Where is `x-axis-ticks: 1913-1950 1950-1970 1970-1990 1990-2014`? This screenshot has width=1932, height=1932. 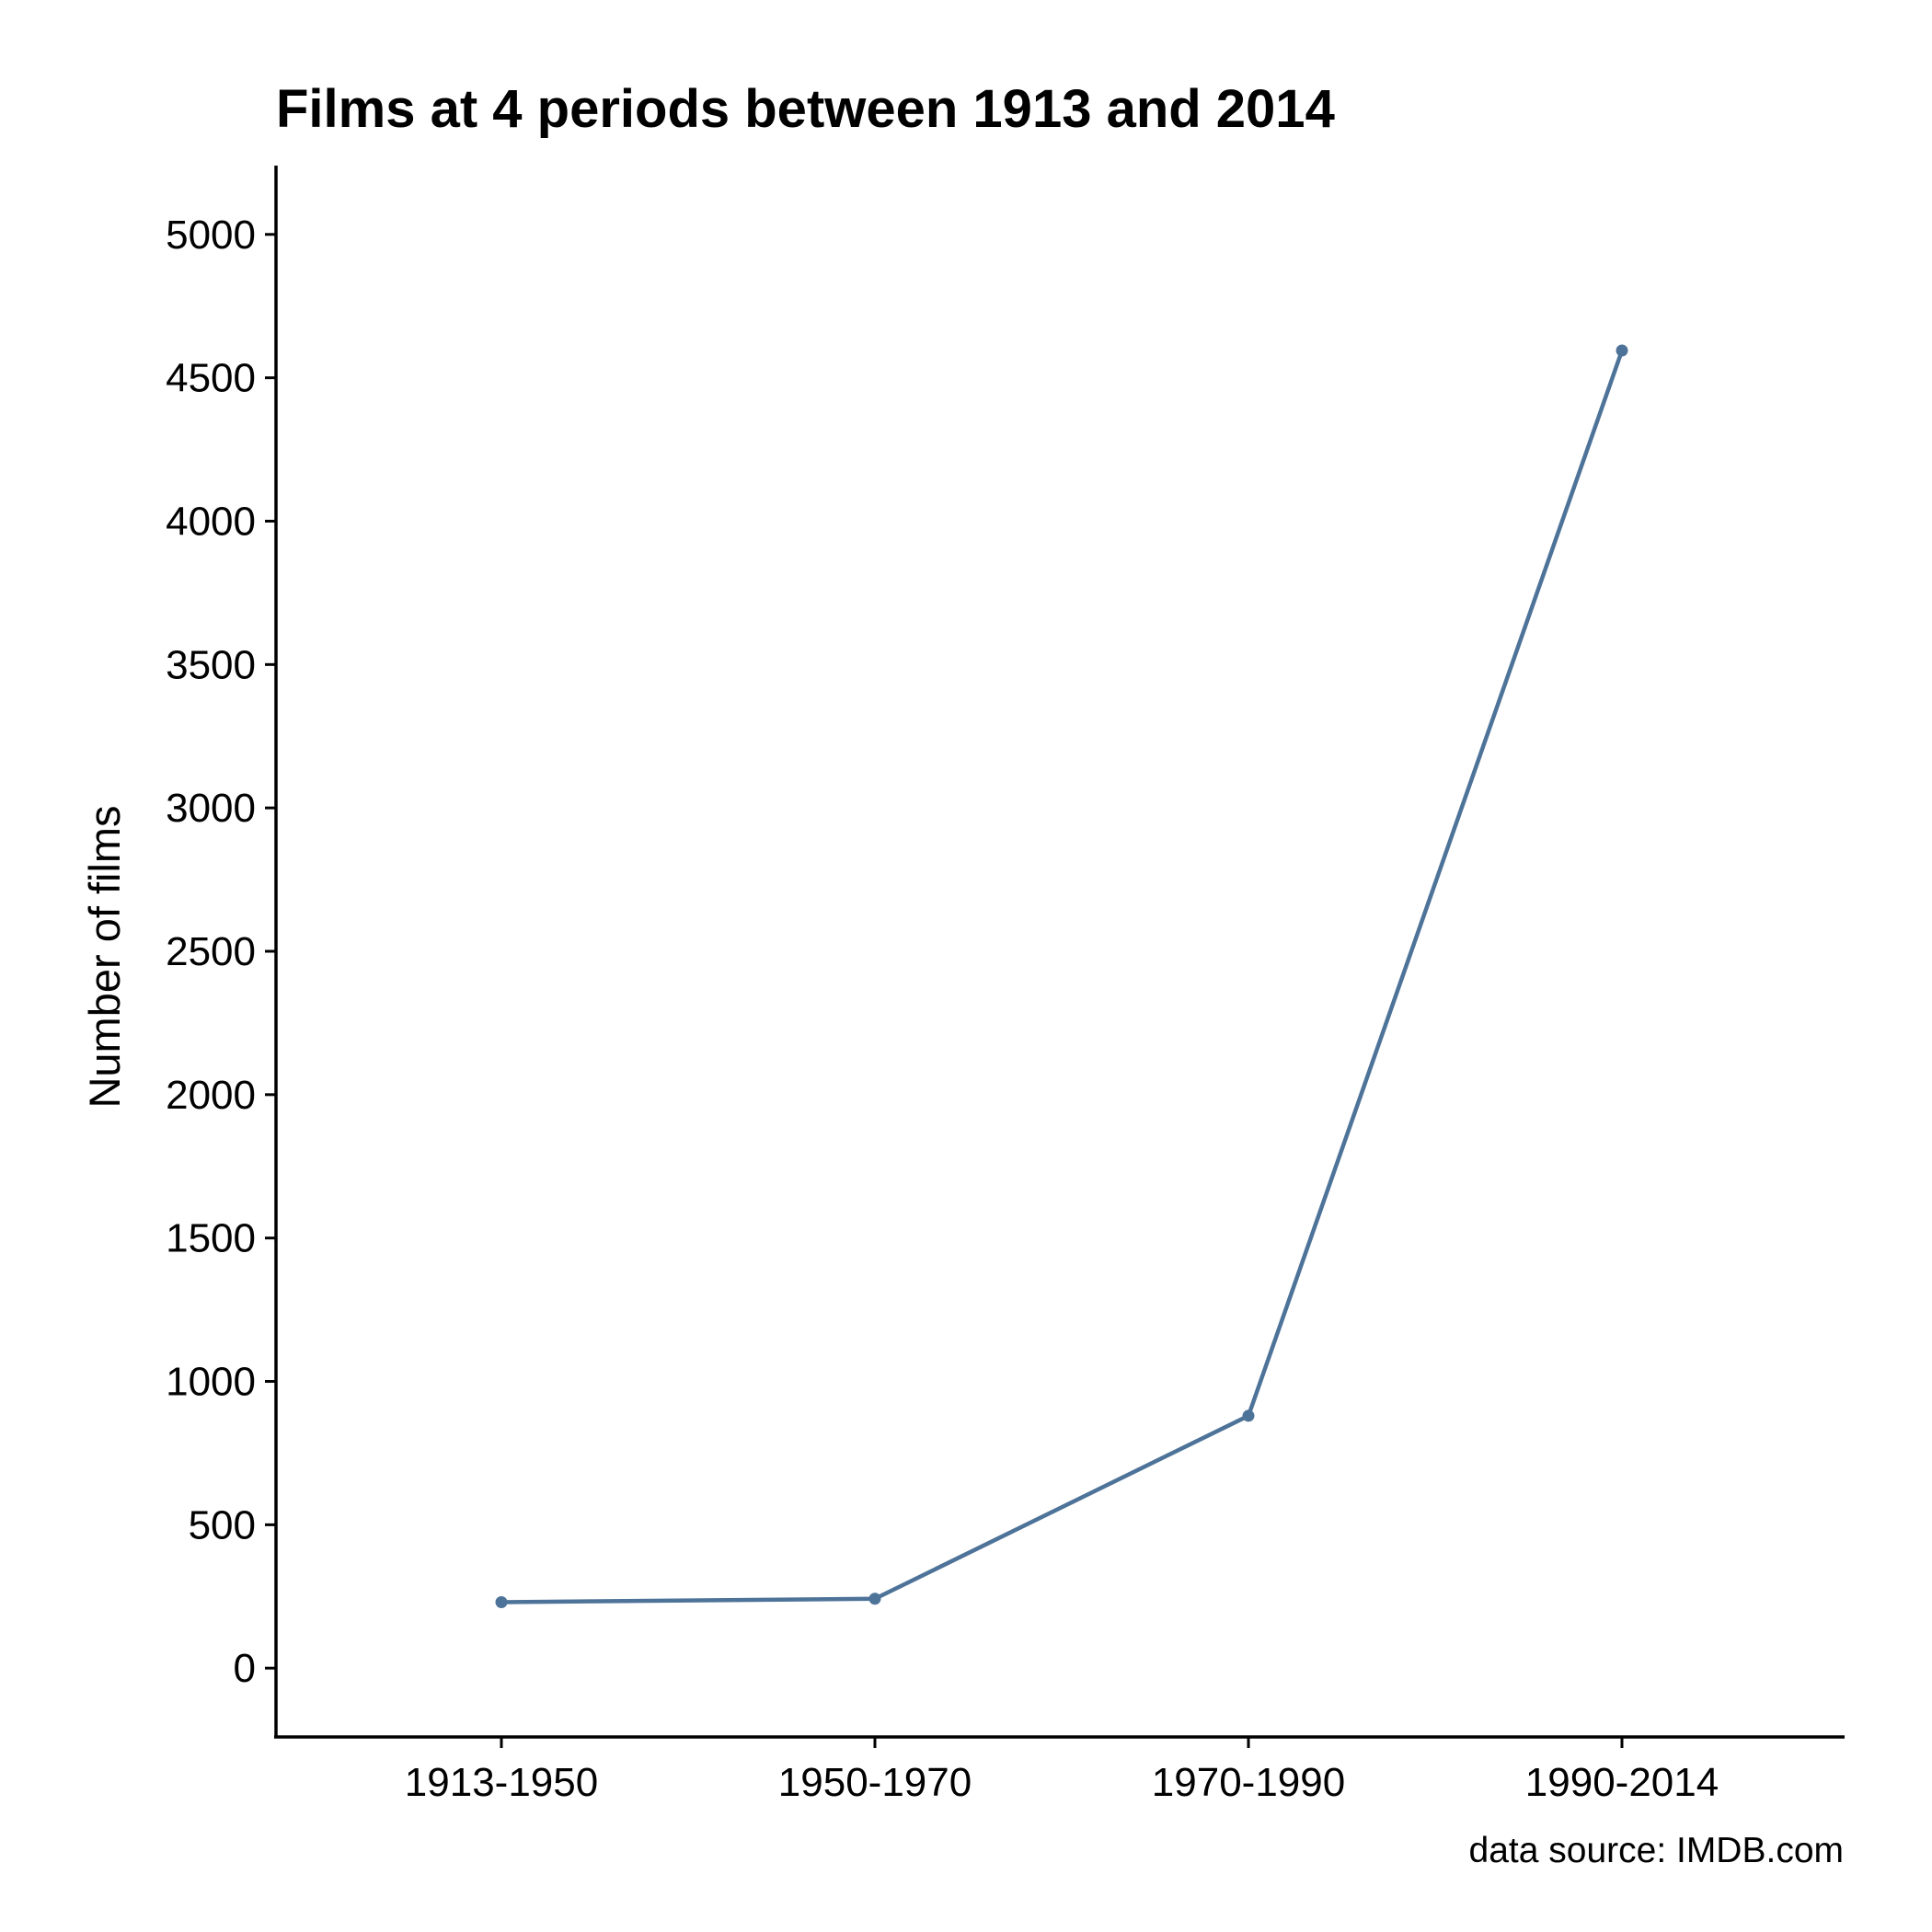 x-axis-ticks: 1913-1950 1950-1970 1970-1990 1990-2014 is located at coordinates (1062, 1771).